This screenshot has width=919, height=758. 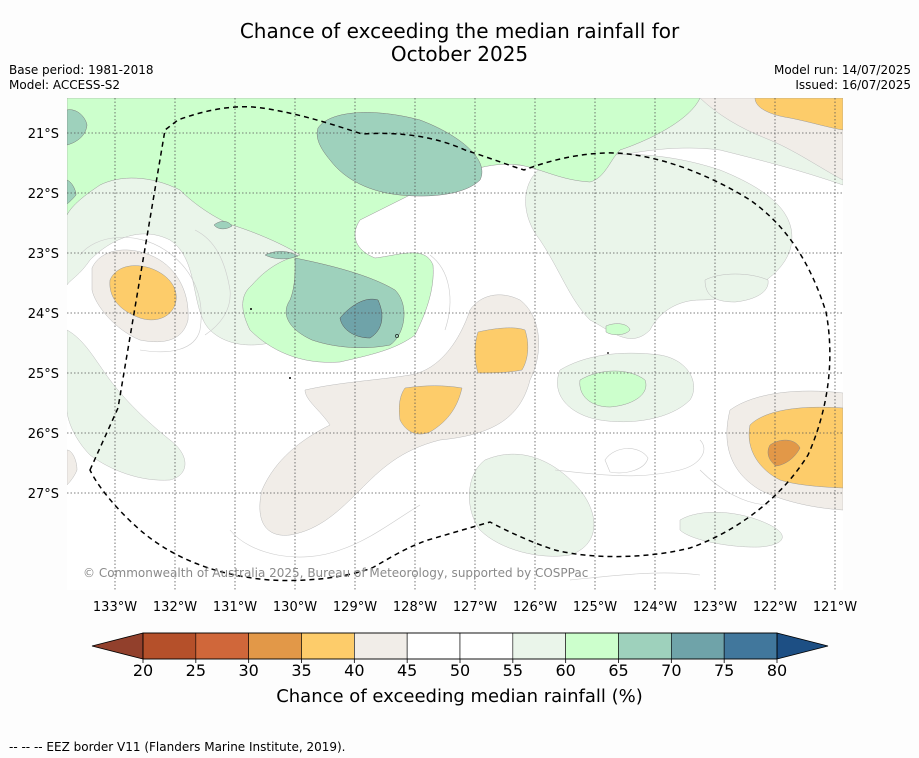 What do you see at coordinates (835, 607) in the screenshot?
I see `lon-label-121w: 121°W` at bounding box center [835, 607].